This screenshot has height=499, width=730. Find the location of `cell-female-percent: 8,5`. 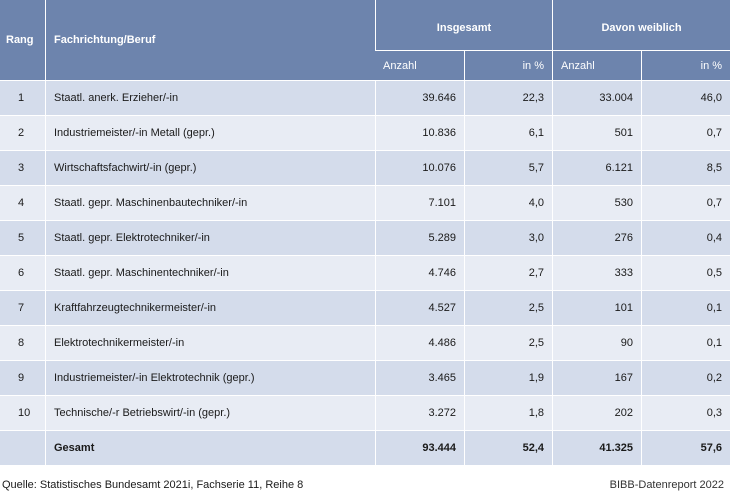

cell-female-percent: 8,5 is located at coordinates (685, 167).